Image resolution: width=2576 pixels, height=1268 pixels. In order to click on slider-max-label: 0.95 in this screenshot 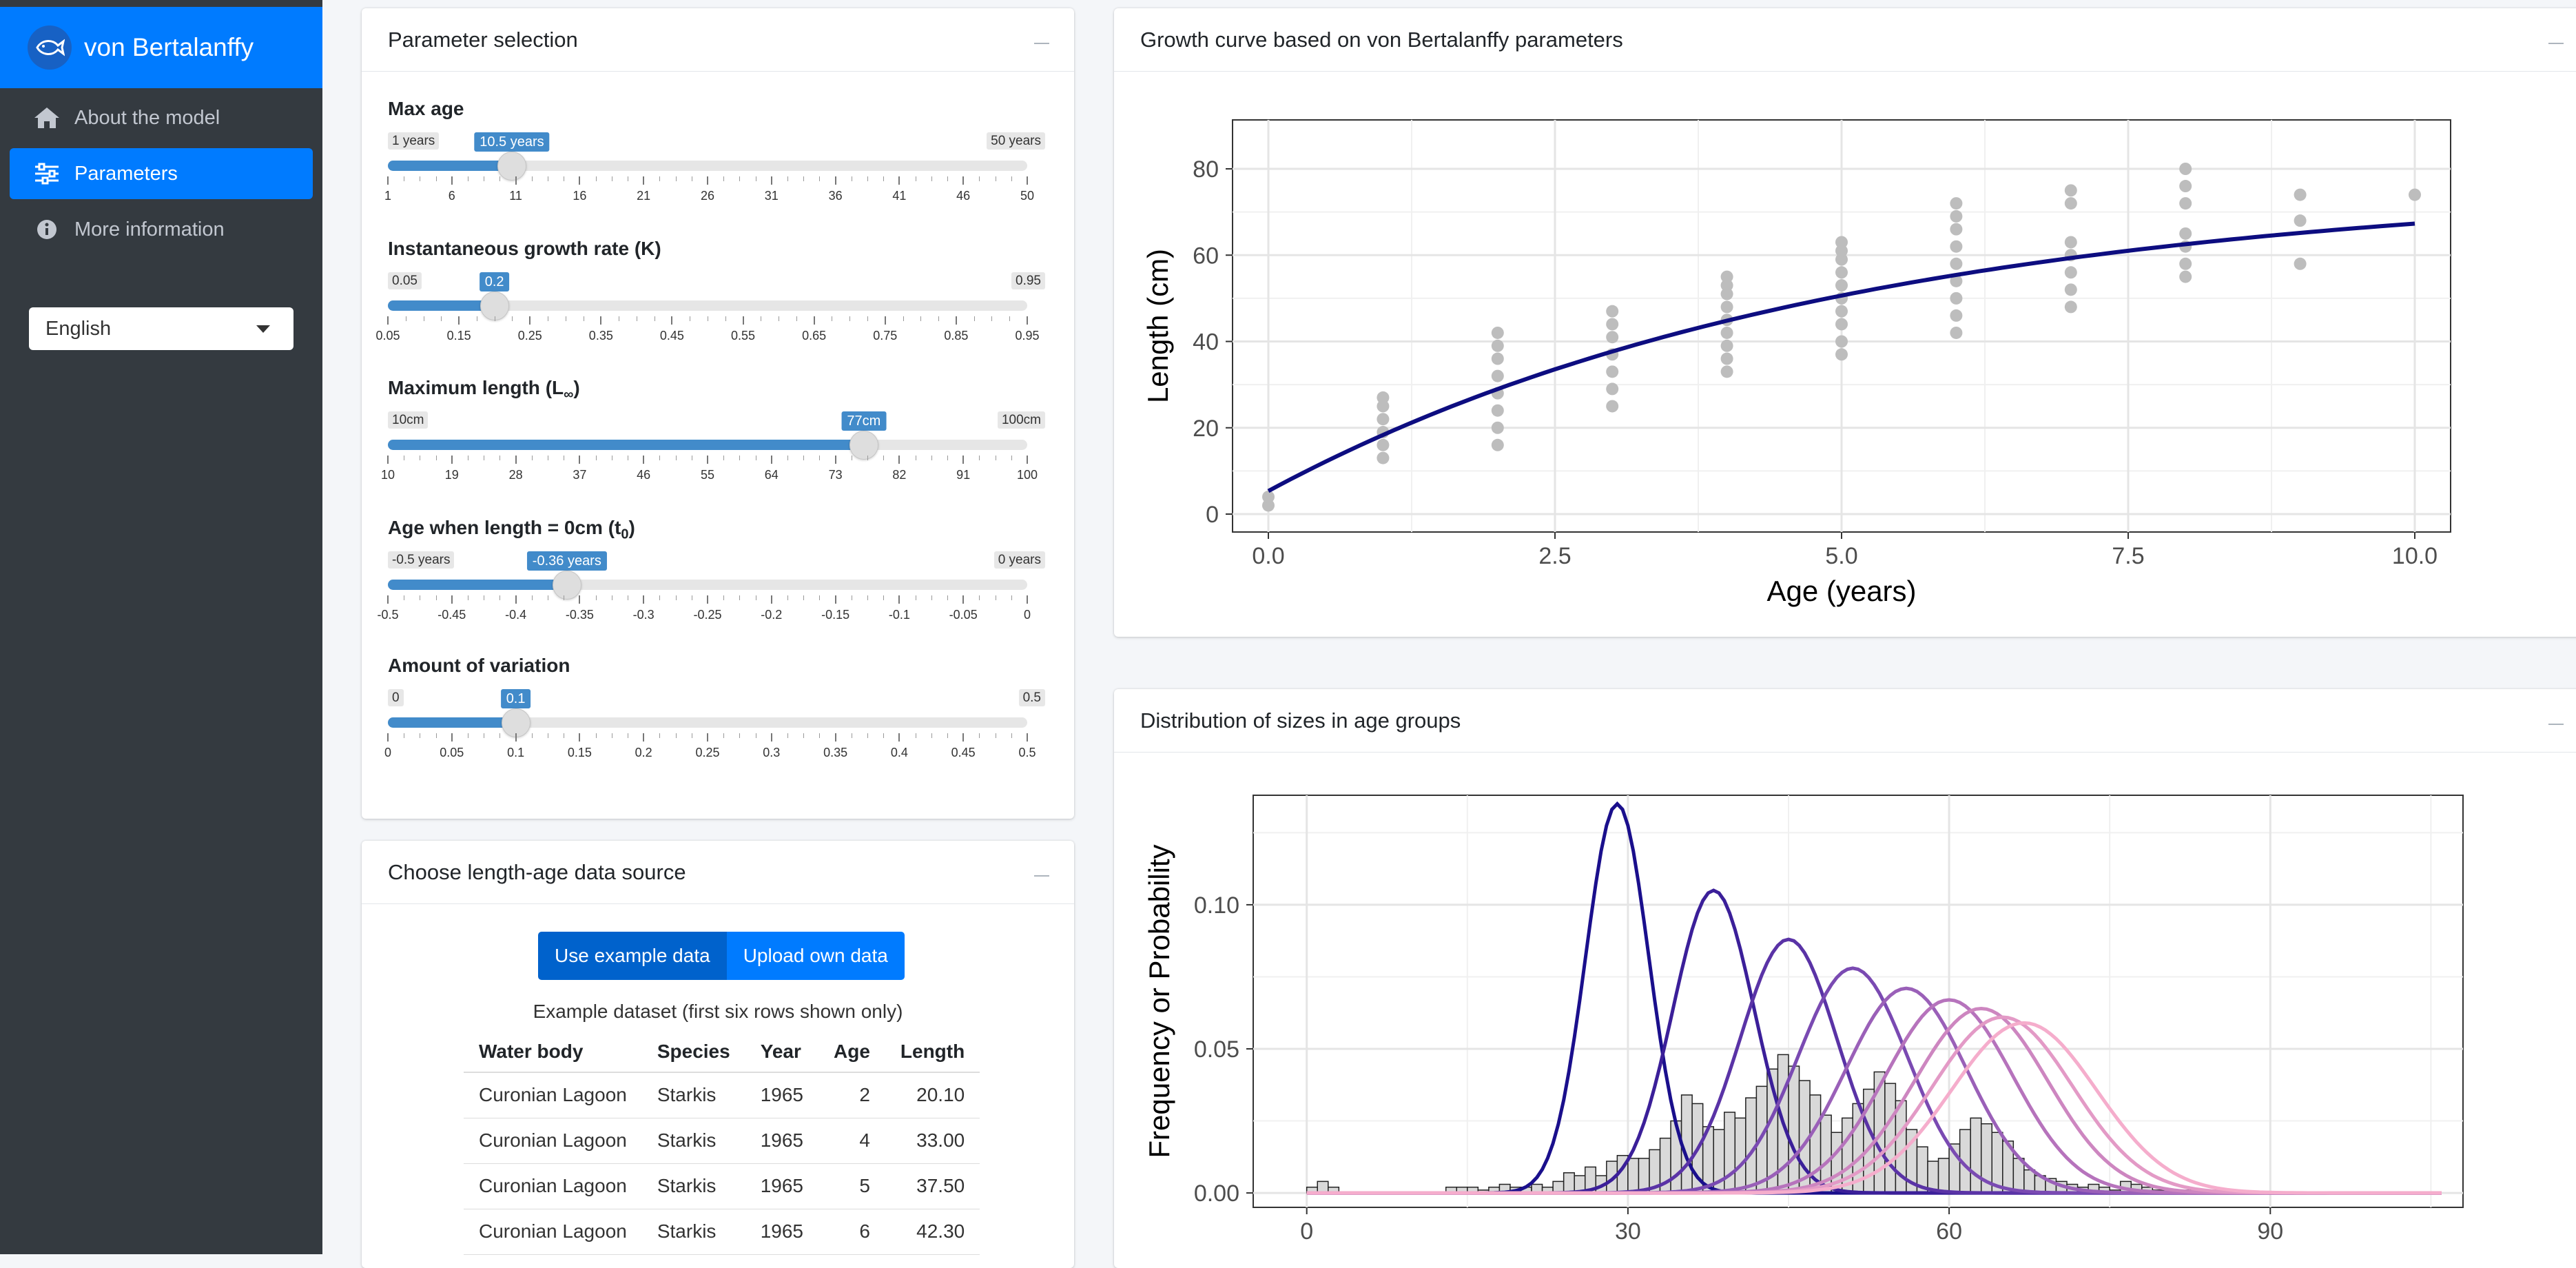, I will do `click(1028, 280)`.